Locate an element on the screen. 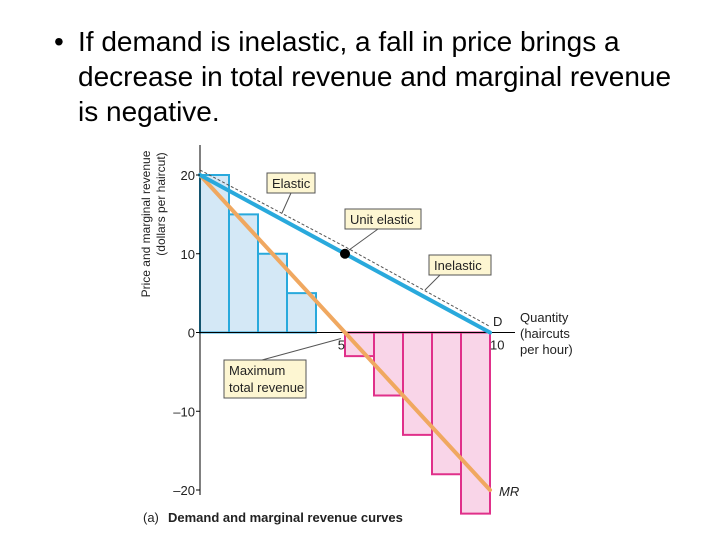 This screenshot has width=720, height=540. elastic-leader-line is located at coordinates (286, 203).